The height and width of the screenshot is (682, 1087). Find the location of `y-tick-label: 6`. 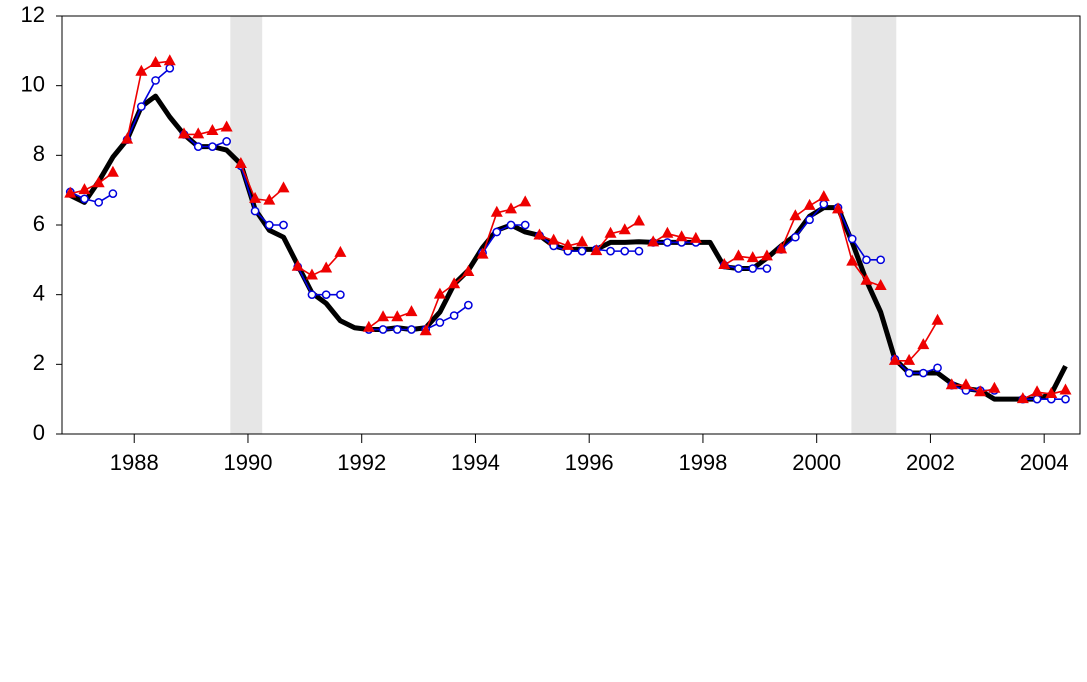

y-tick-label: 6 is located at coordinates (39, 223).